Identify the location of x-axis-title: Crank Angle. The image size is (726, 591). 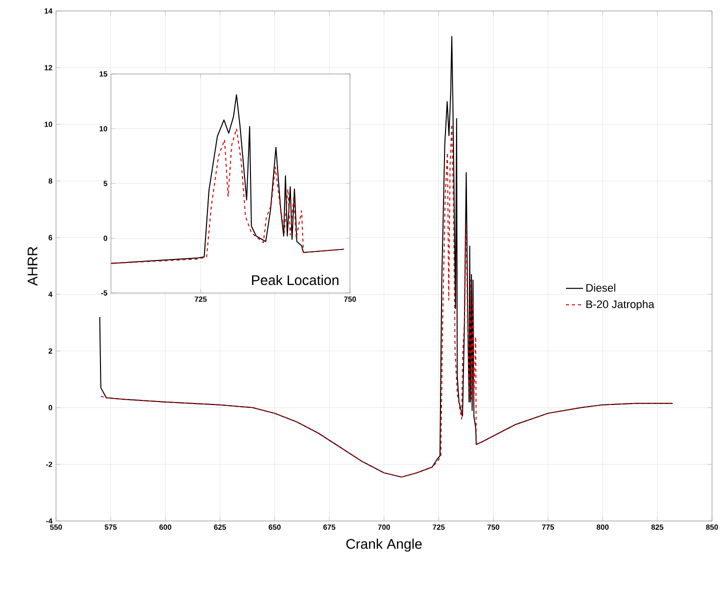
(384, 545).